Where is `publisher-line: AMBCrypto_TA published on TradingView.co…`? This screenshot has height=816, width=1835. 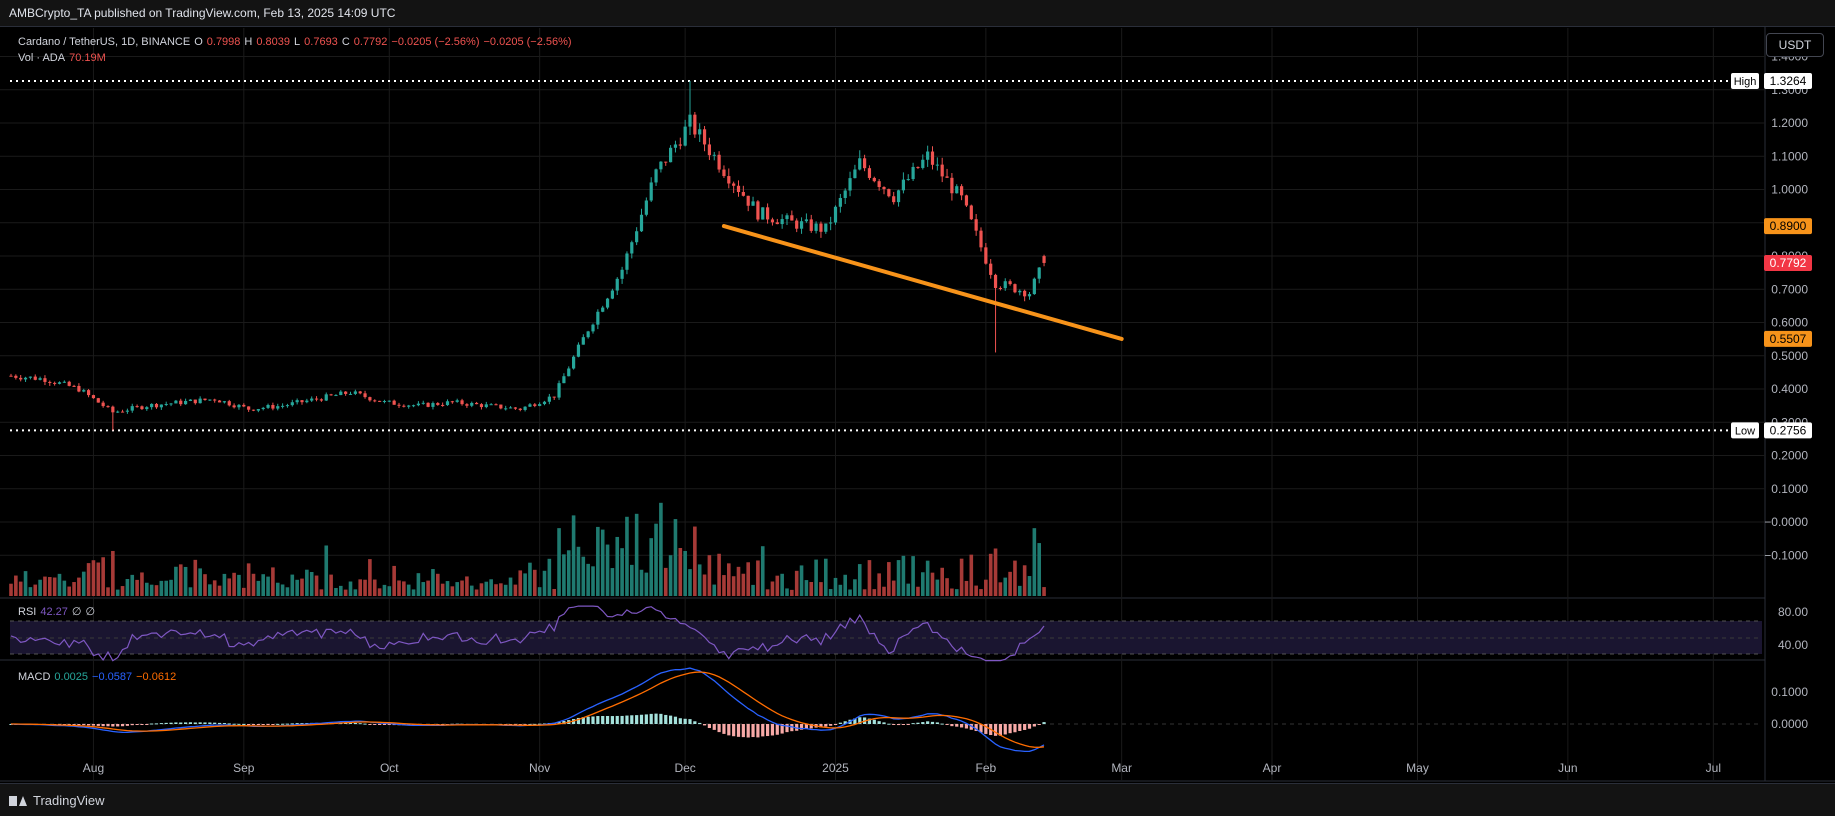
publisher-line: AMBCrypto_TA published on TradingView.co… is located at coordinates (202, 13).